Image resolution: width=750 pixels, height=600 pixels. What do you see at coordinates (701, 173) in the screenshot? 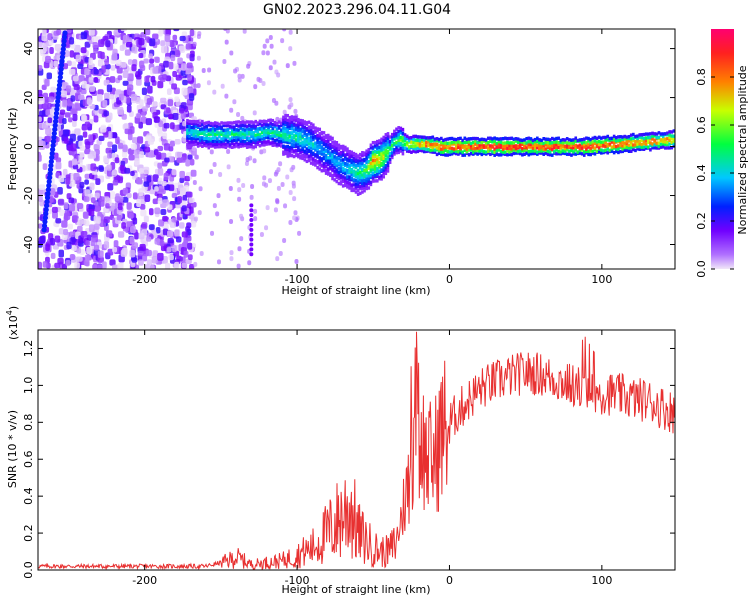
I see `colorbar-tick-label: 0.4` at bounding box center [701, 173].